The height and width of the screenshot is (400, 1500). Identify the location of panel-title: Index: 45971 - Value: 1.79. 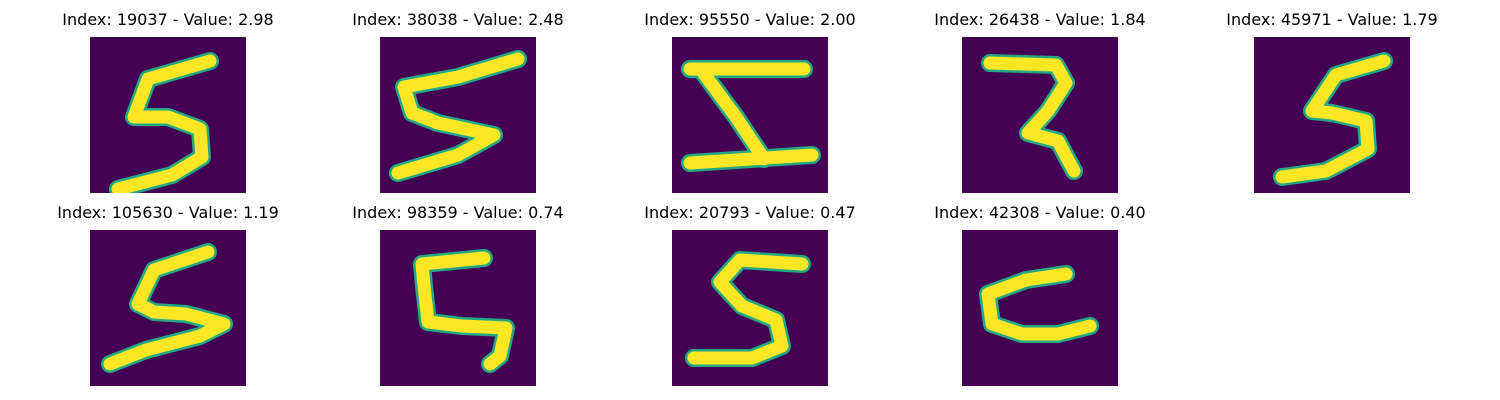
(1332, 19).